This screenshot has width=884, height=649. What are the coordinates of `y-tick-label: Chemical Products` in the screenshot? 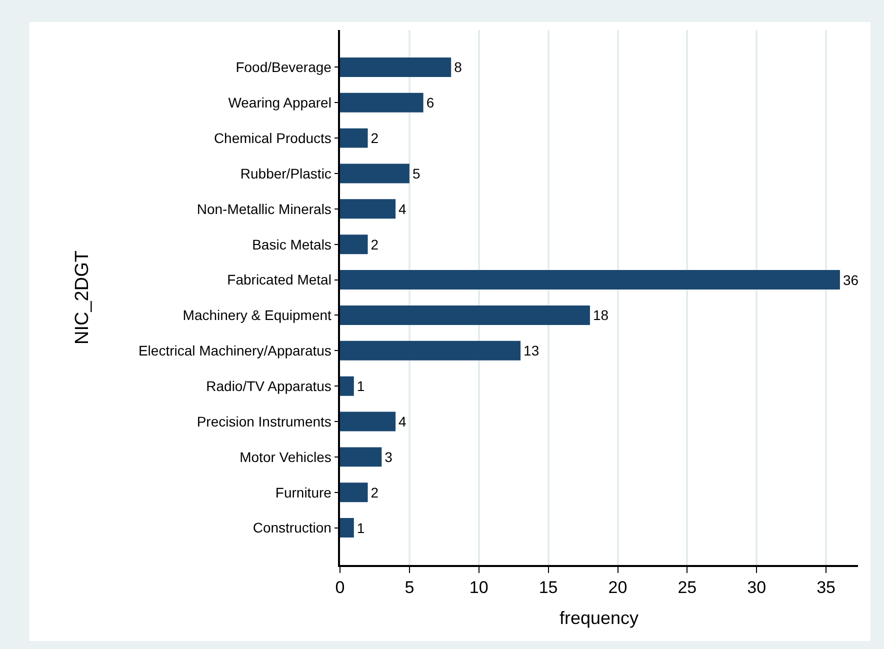 It's located at (273, 138).